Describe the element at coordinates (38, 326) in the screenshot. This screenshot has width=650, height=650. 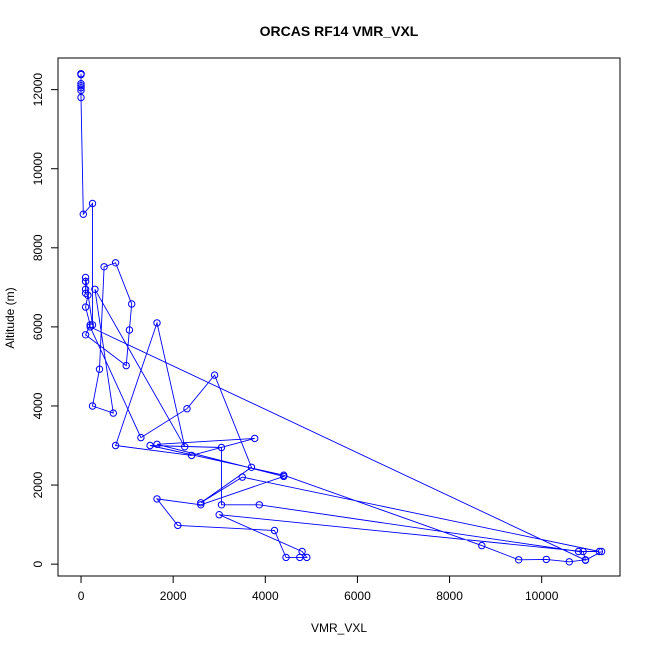
I see `y-tick-label: 6000` at that location.